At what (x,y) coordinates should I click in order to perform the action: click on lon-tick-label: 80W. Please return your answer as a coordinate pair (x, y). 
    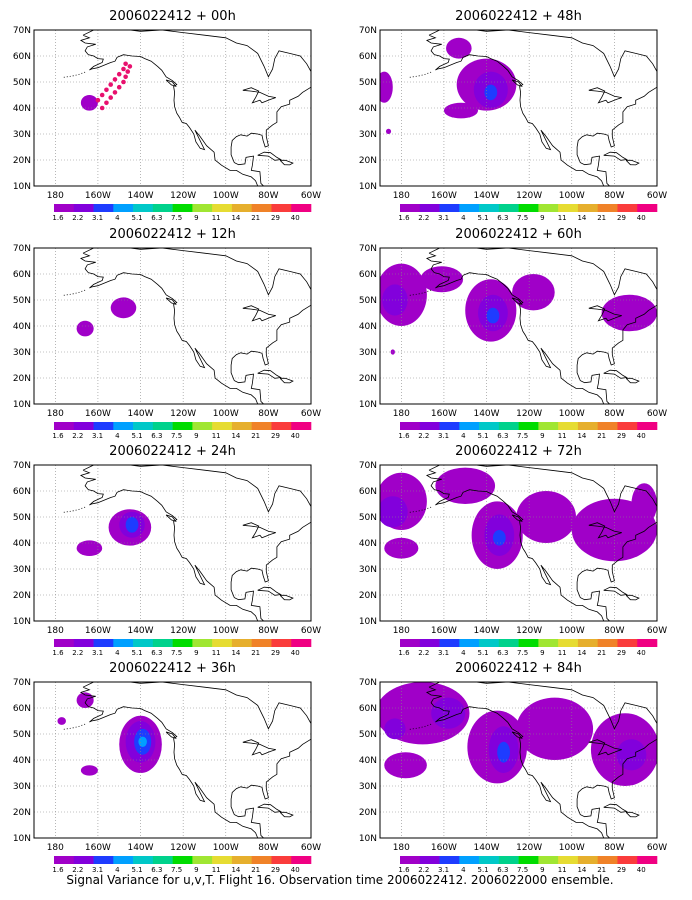
    Looking at the image, I should click on (614, 631).